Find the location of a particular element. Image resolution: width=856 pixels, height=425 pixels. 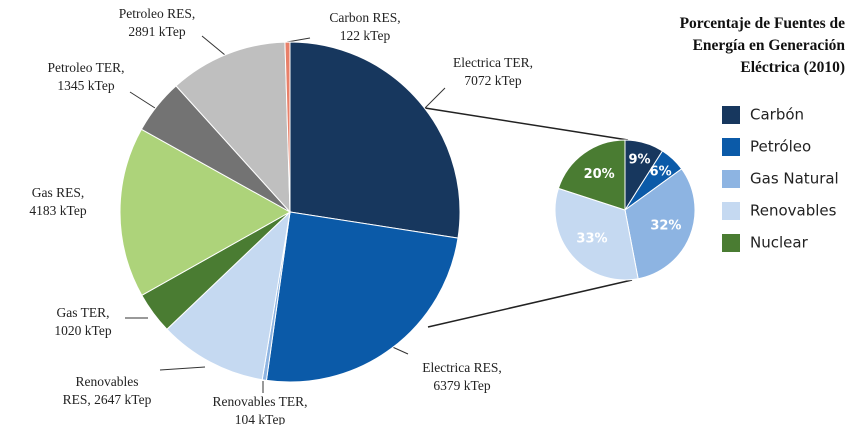

slice-label: Renovables TER, is located at coordinates (260, 401).